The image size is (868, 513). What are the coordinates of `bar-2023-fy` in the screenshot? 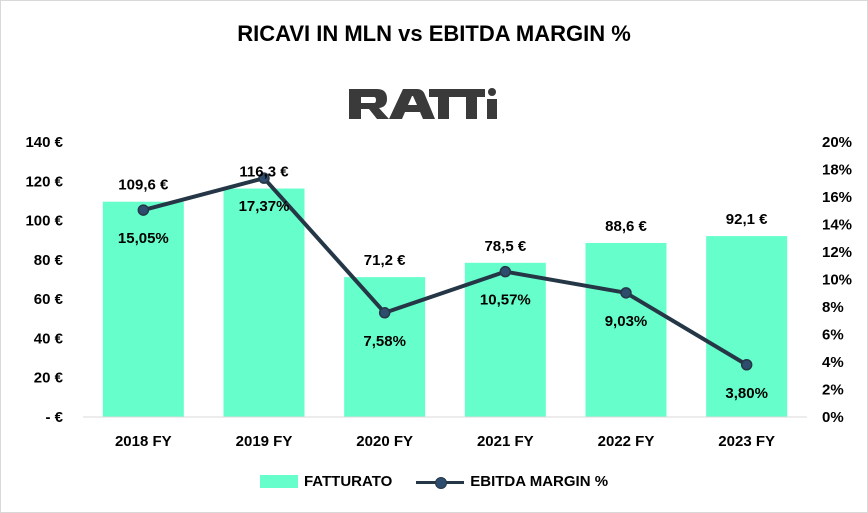 It's located at (747, 326).